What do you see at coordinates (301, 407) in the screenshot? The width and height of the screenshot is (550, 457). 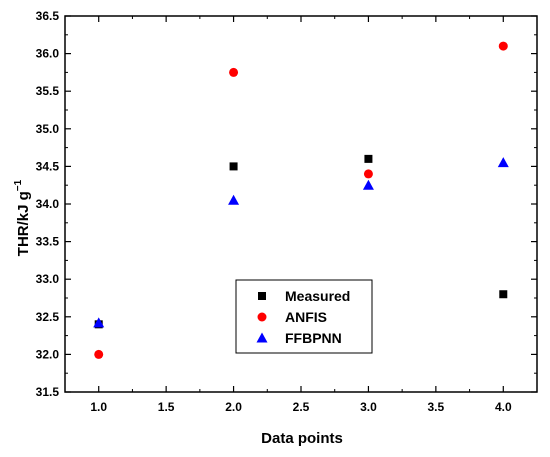 I see `x-tick-label: 2.5` at bounding box center [301, 407].